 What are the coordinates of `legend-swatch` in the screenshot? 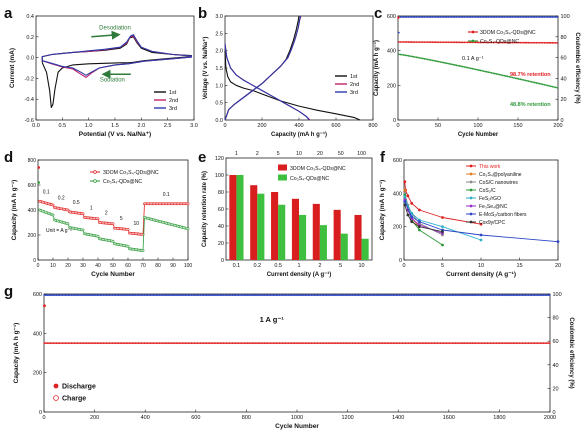 It's located at (282, 177).